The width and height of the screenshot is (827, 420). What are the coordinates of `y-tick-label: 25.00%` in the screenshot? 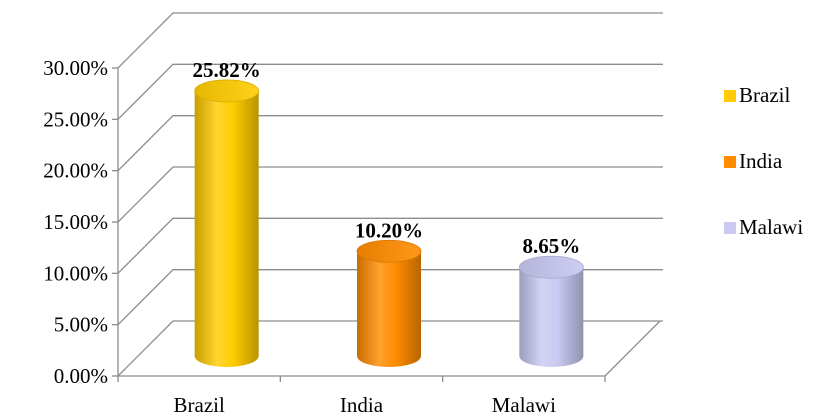 It's located at (75, 119).